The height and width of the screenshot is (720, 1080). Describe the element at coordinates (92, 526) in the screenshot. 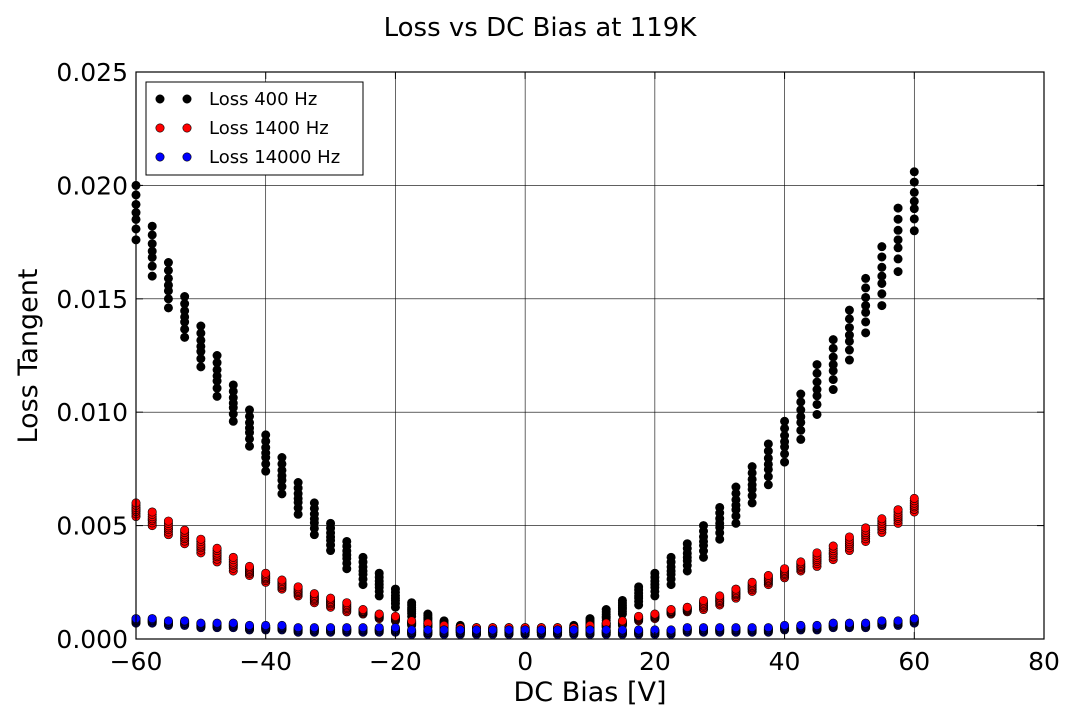

I see `y-tick-label: 0.005` at that location.